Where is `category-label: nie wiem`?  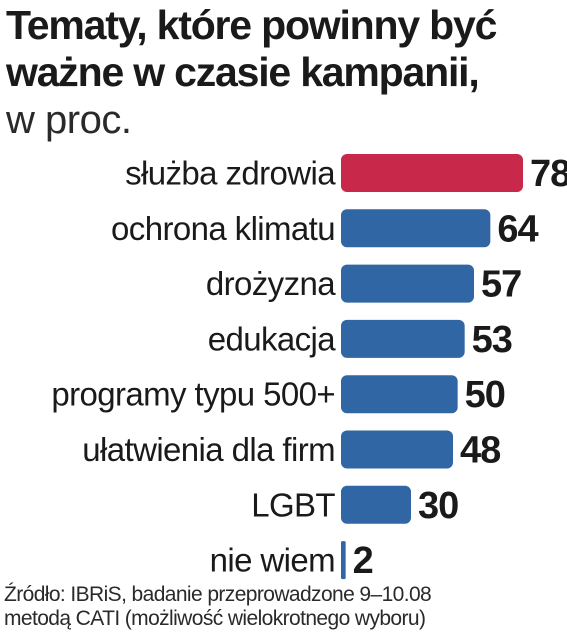
category-label: nie wiem is located at coordinates (272, 560).